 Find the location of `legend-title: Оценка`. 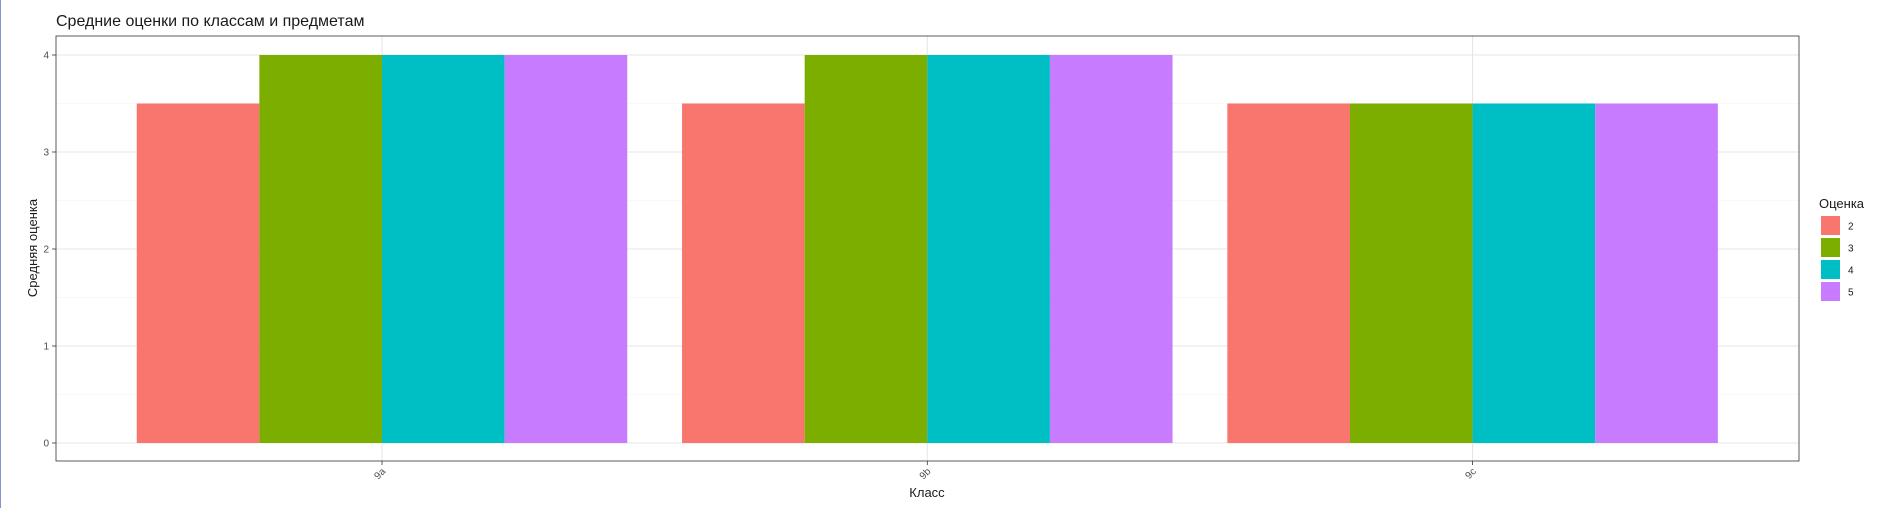

legend-title: Оценка is located at coordinates (1842, 203).